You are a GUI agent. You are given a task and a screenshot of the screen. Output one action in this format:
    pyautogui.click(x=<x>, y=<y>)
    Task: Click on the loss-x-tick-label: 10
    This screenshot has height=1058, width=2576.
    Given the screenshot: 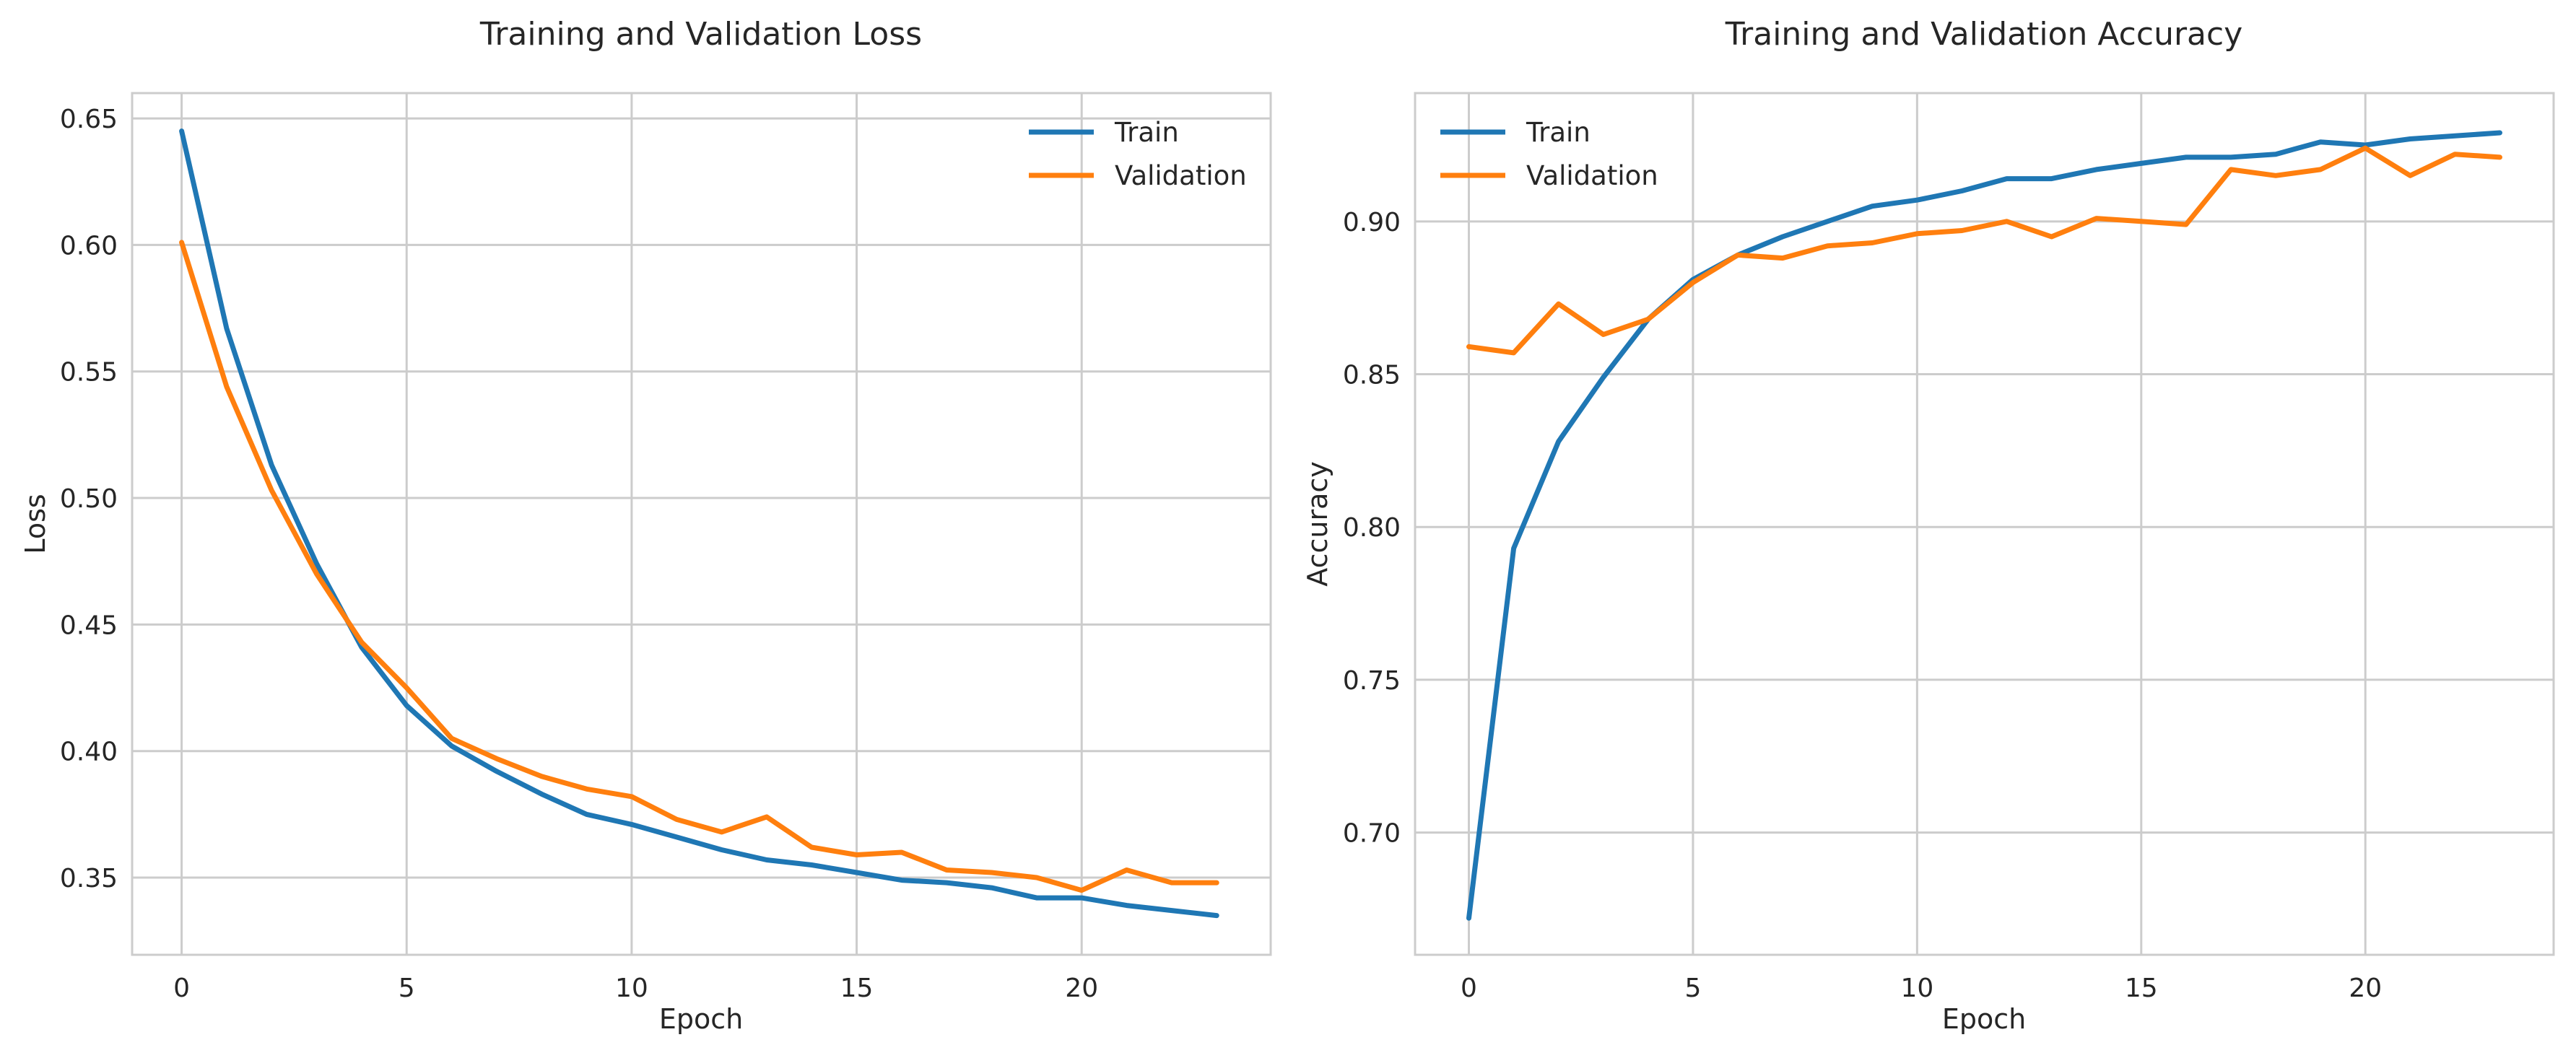 What is the action you would take?
    pyautogui.click(x=631, y=988)
    